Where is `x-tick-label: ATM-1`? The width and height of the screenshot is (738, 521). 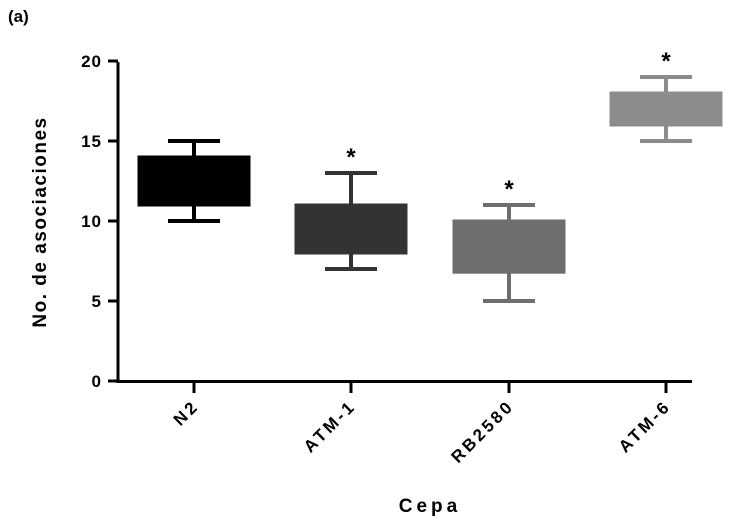 x-tick-label: ATM-1 is located at coordinates (330, 426).